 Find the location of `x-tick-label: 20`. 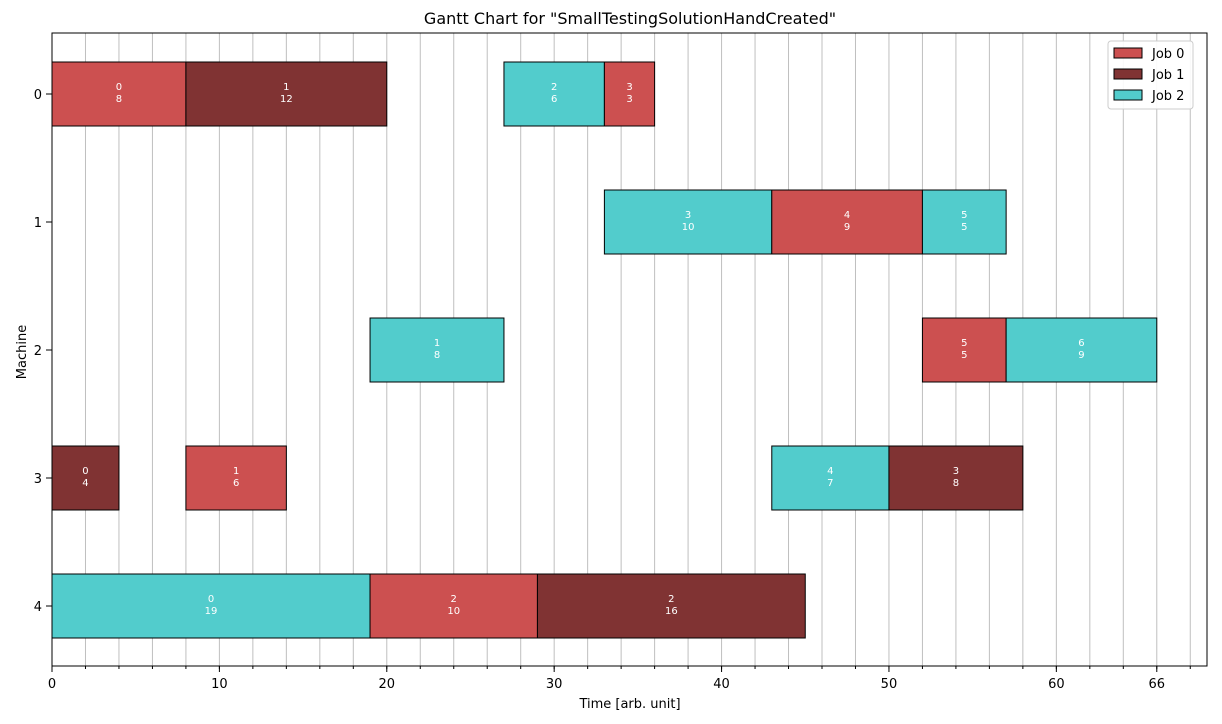

x-tick-label: 20 is located at coordinates (387, 684).